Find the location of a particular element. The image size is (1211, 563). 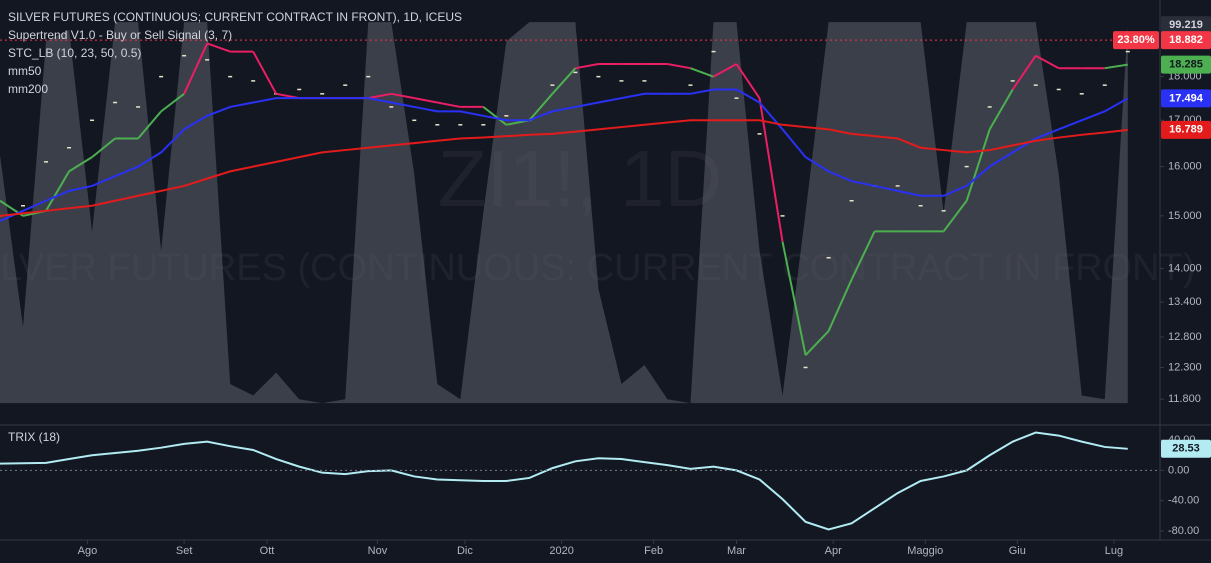

x-tick-label: Mar is located at coordinates (736, 551).